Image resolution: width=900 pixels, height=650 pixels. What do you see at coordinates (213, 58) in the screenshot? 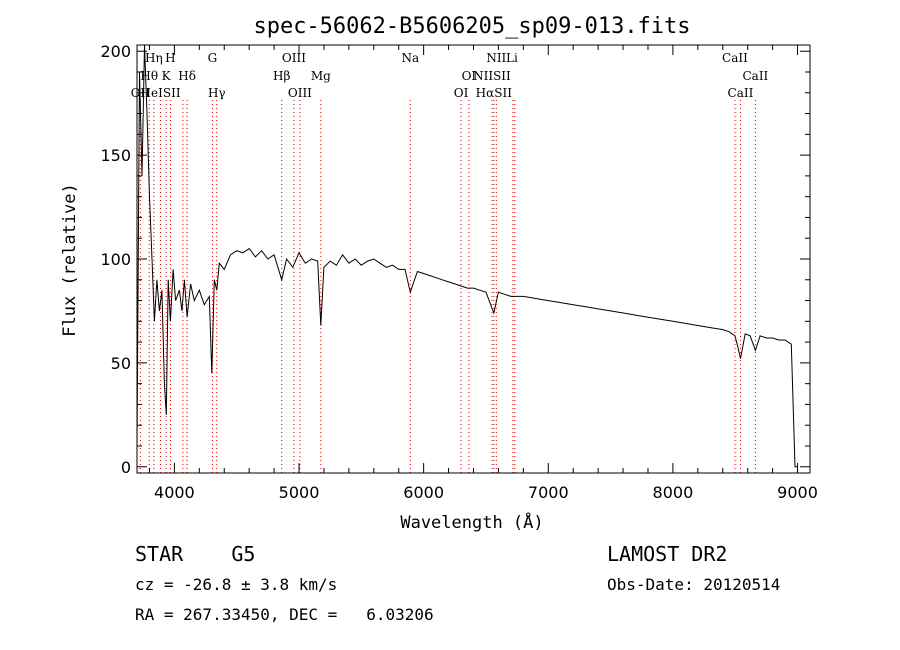
I see `spectral-line-label: G` at bounding box center [213, 58].